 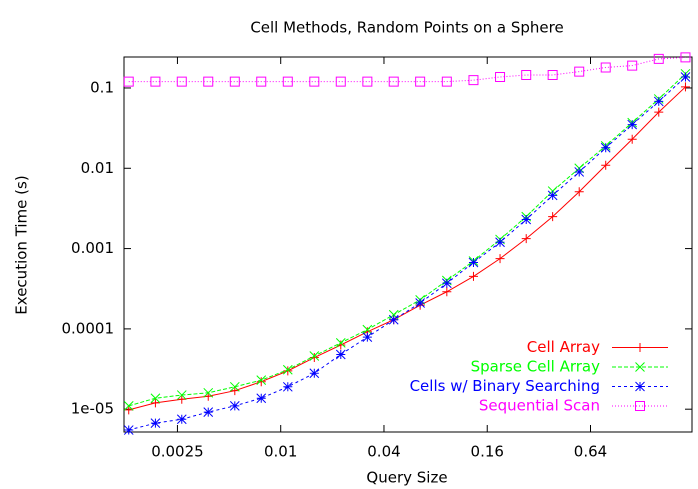 I want to click on legend-label: Cells w/ Binary Searching, so click(x=505, y=386).